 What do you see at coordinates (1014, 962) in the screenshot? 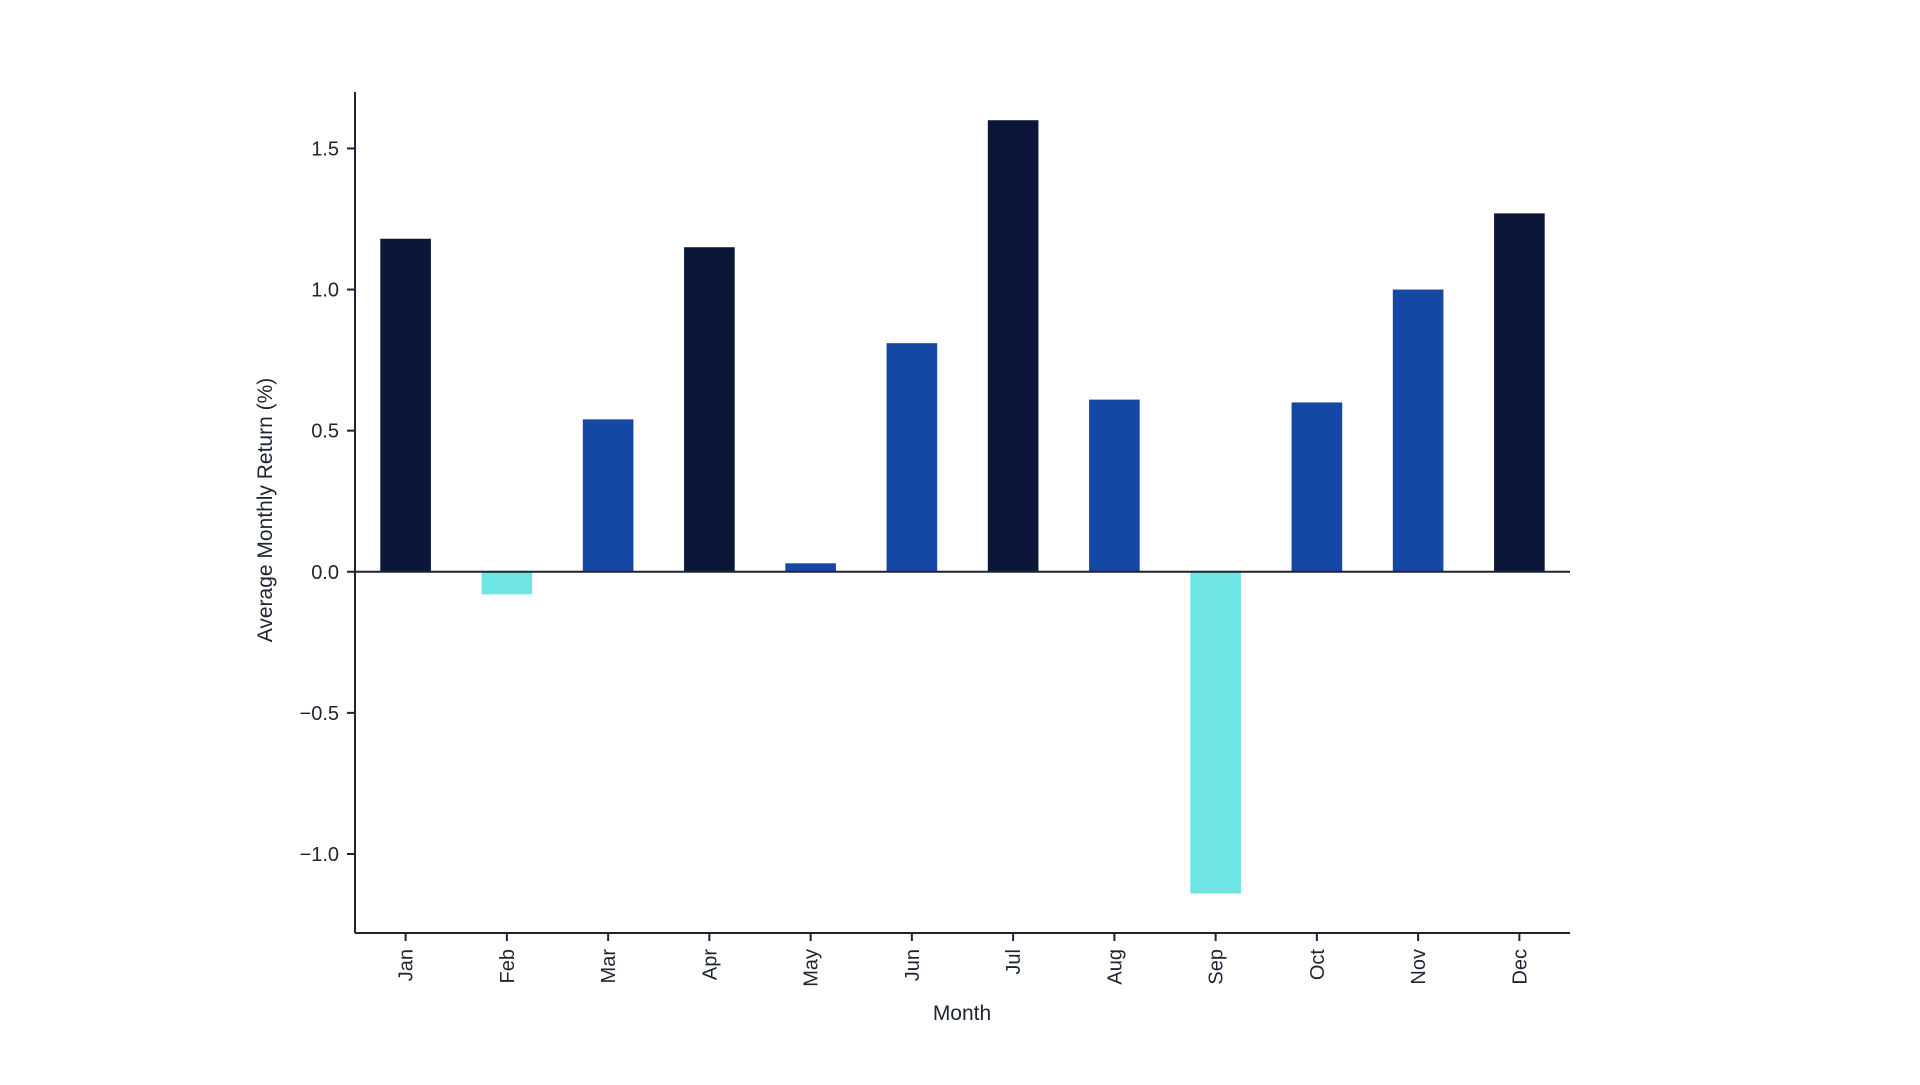
I see `x-tick-label: Jul` at bounding box center [1014, 962].